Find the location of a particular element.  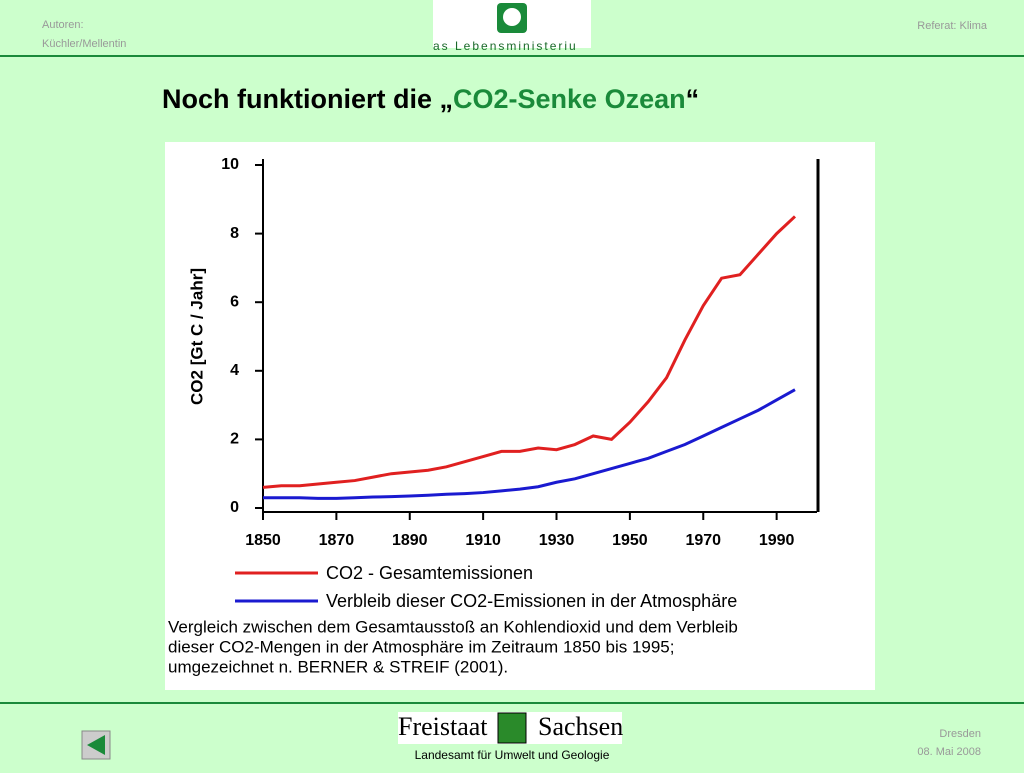

topic: Referat: Klima is located at coordinates (952, 26).